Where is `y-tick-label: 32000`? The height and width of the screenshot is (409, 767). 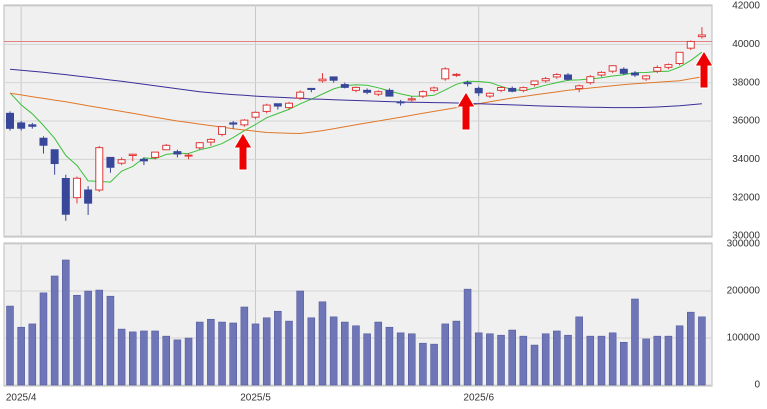 y-tick-label: 32000 is located at coordinates (746, 197).